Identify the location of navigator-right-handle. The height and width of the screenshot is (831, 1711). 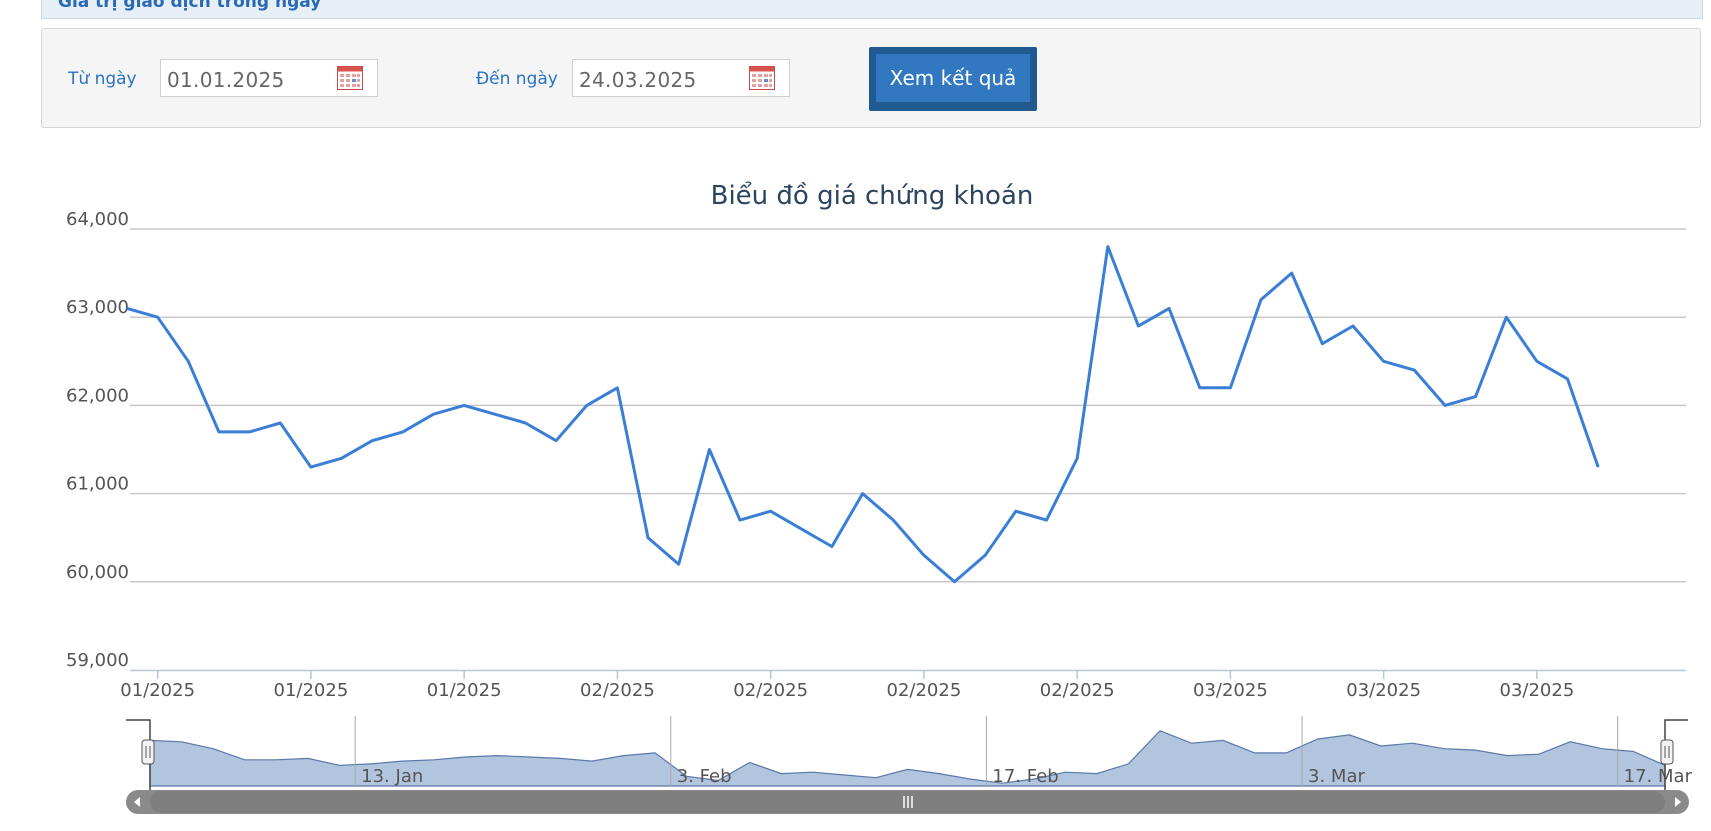
(1667, 752).